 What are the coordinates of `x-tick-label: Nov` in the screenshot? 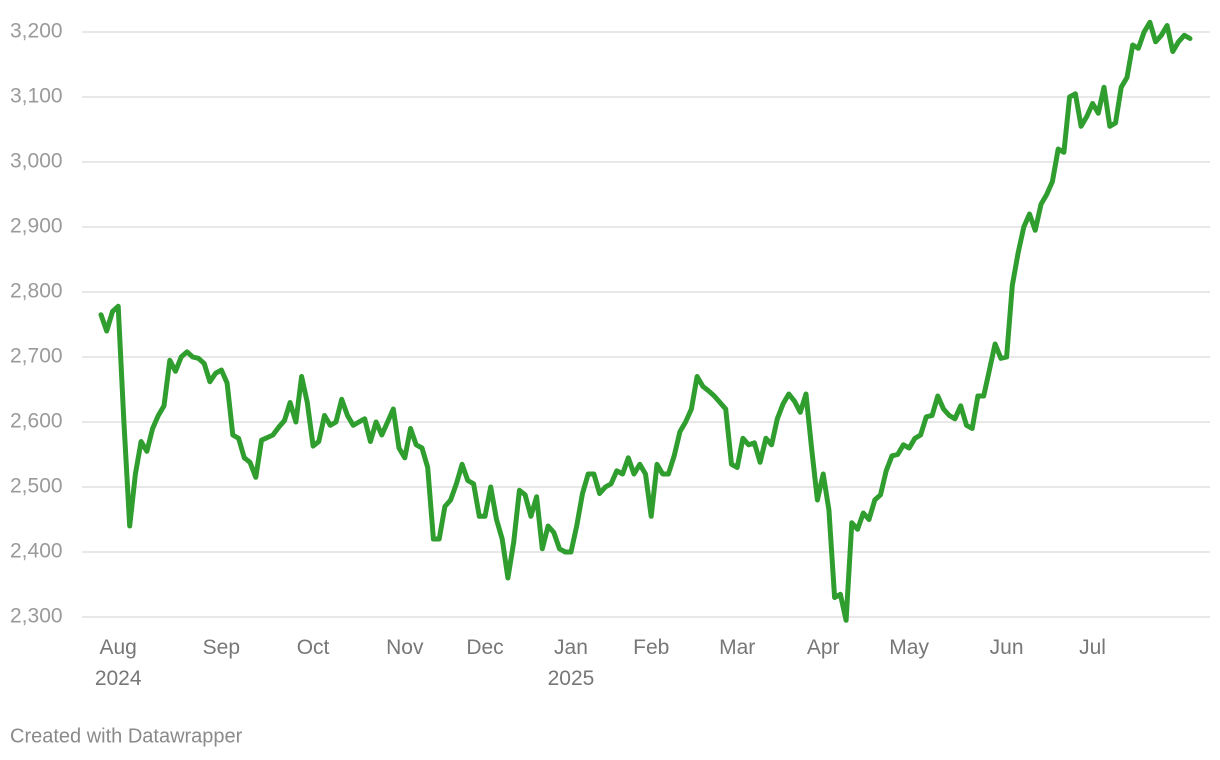 It's located at (405, 647).